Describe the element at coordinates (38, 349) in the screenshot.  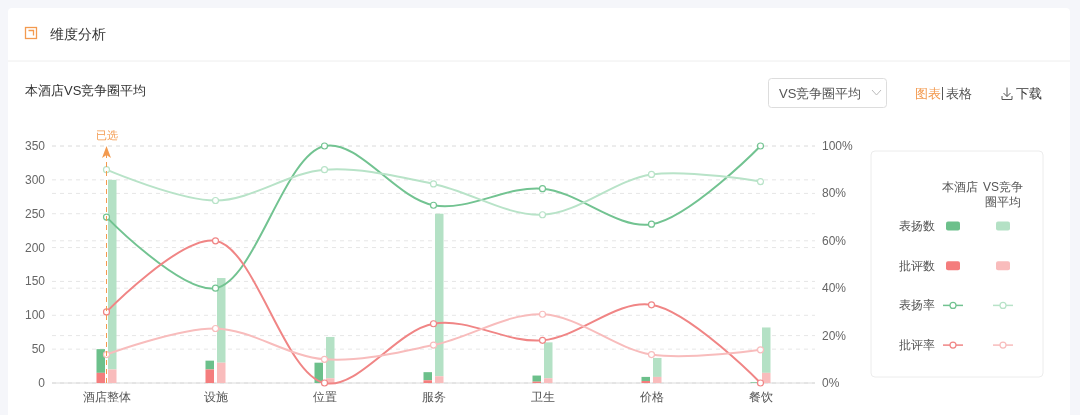
I see `y-tick-label: 50` at that location.